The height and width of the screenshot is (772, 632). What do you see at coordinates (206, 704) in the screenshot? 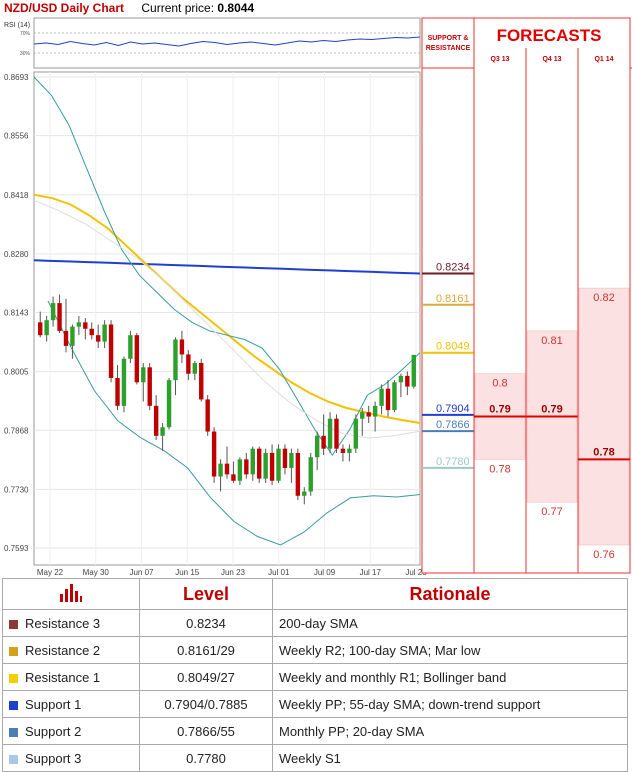
I see `row-level: 0.7904/0.7885` at bounding box center [206, 704].